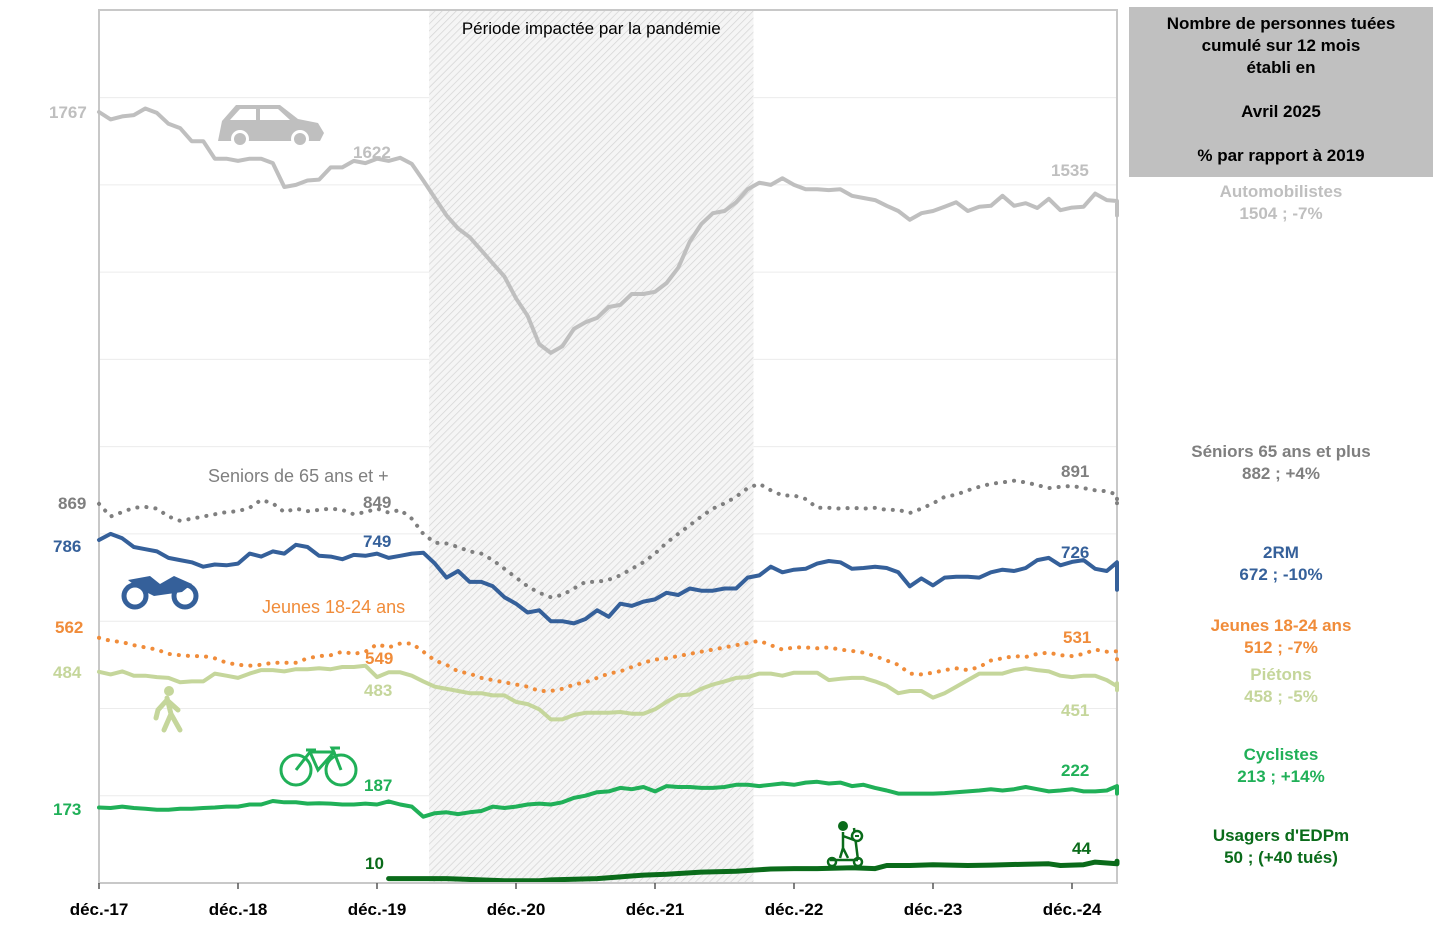  I want to click on x-tick-label: déc.-21, so click(655, 909).